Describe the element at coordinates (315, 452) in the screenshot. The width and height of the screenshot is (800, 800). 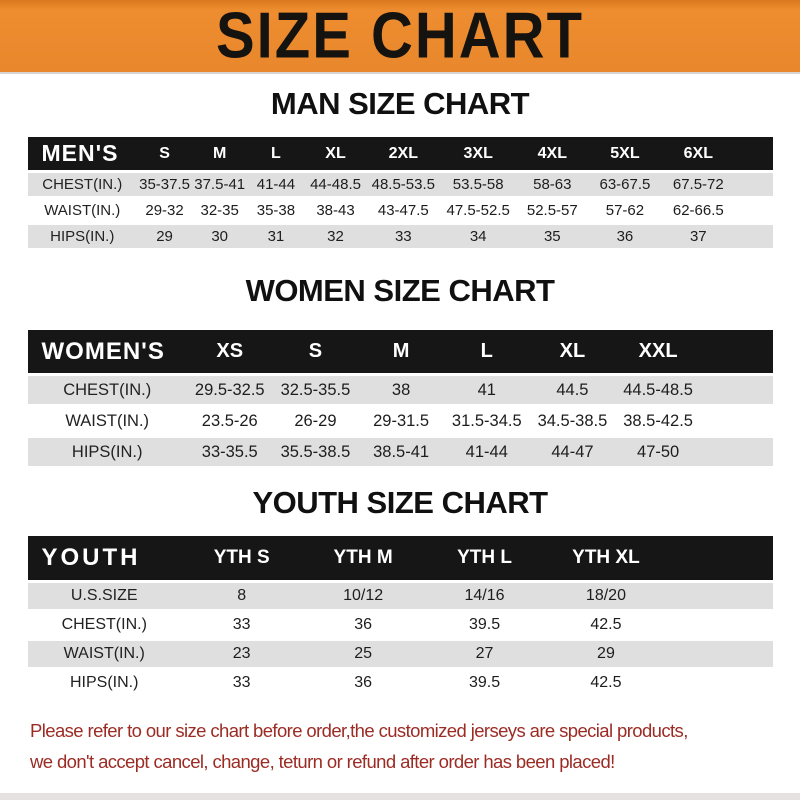
I see `table-cell: 35.5-38.5` at that location.